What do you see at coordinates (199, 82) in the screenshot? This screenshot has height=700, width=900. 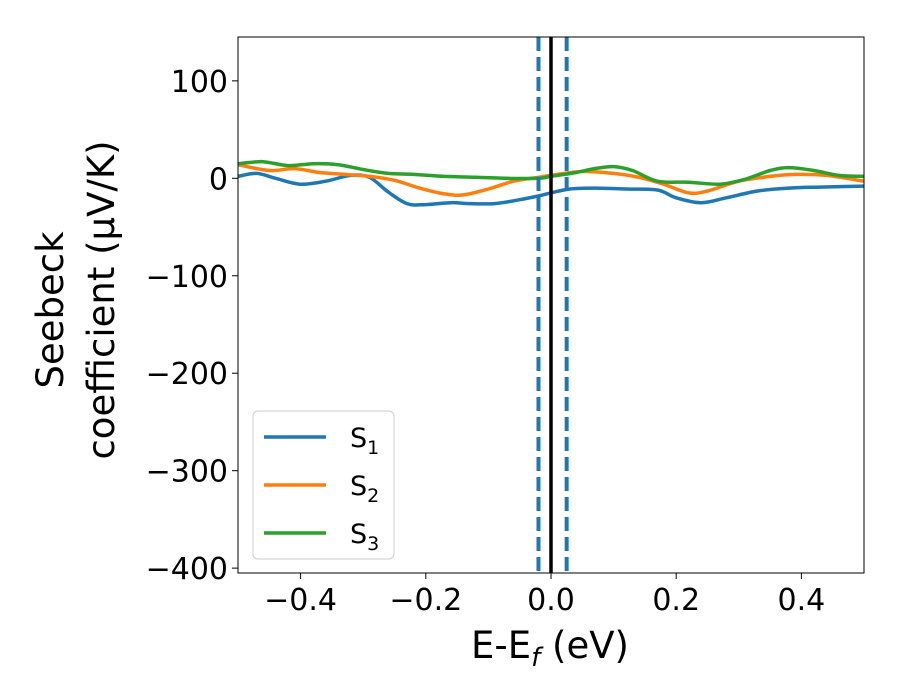 I see `y-tick-label: 100` at bounding box center [199, 82].